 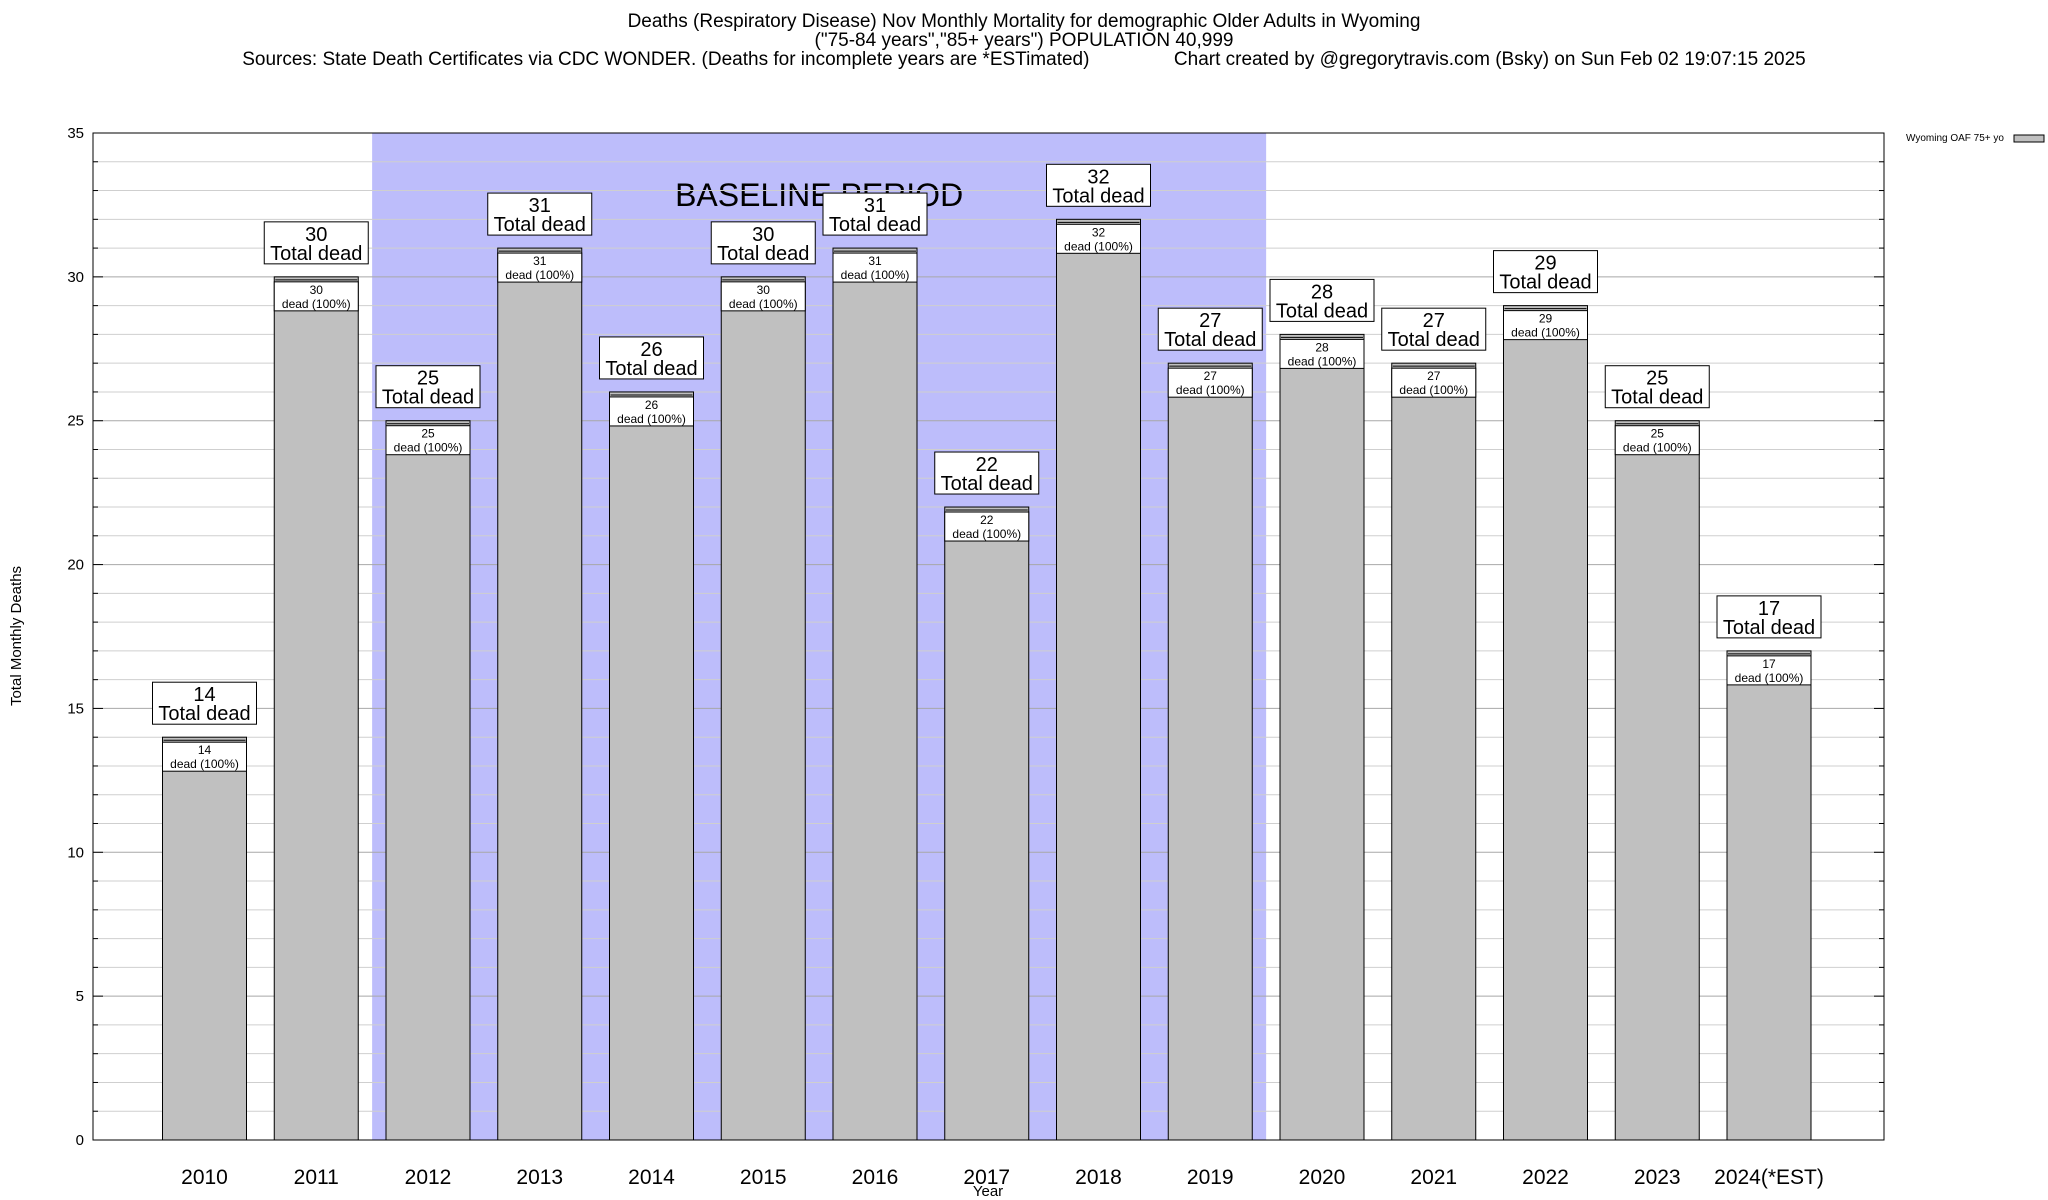 What do you see at coordinates (16, 636) in the screenshot?
I see `y-axis-label: Total Monthly Deaths` at bounding box center [16, 636].